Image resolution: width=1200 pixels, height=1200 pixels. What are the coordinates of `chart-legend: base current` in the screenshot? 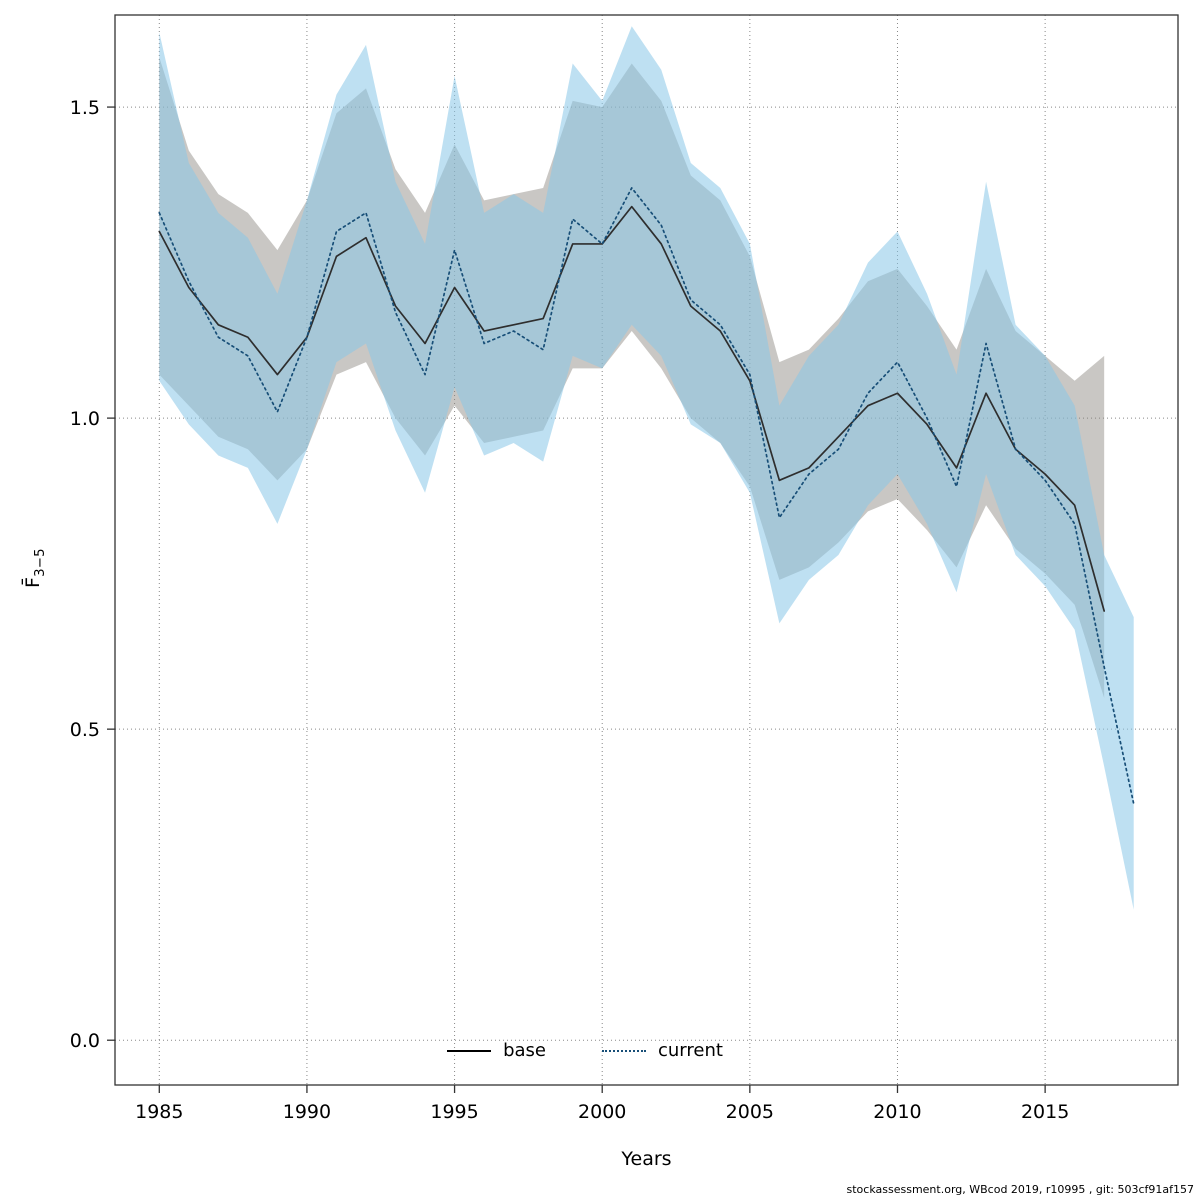 It's located at (585, 1050).